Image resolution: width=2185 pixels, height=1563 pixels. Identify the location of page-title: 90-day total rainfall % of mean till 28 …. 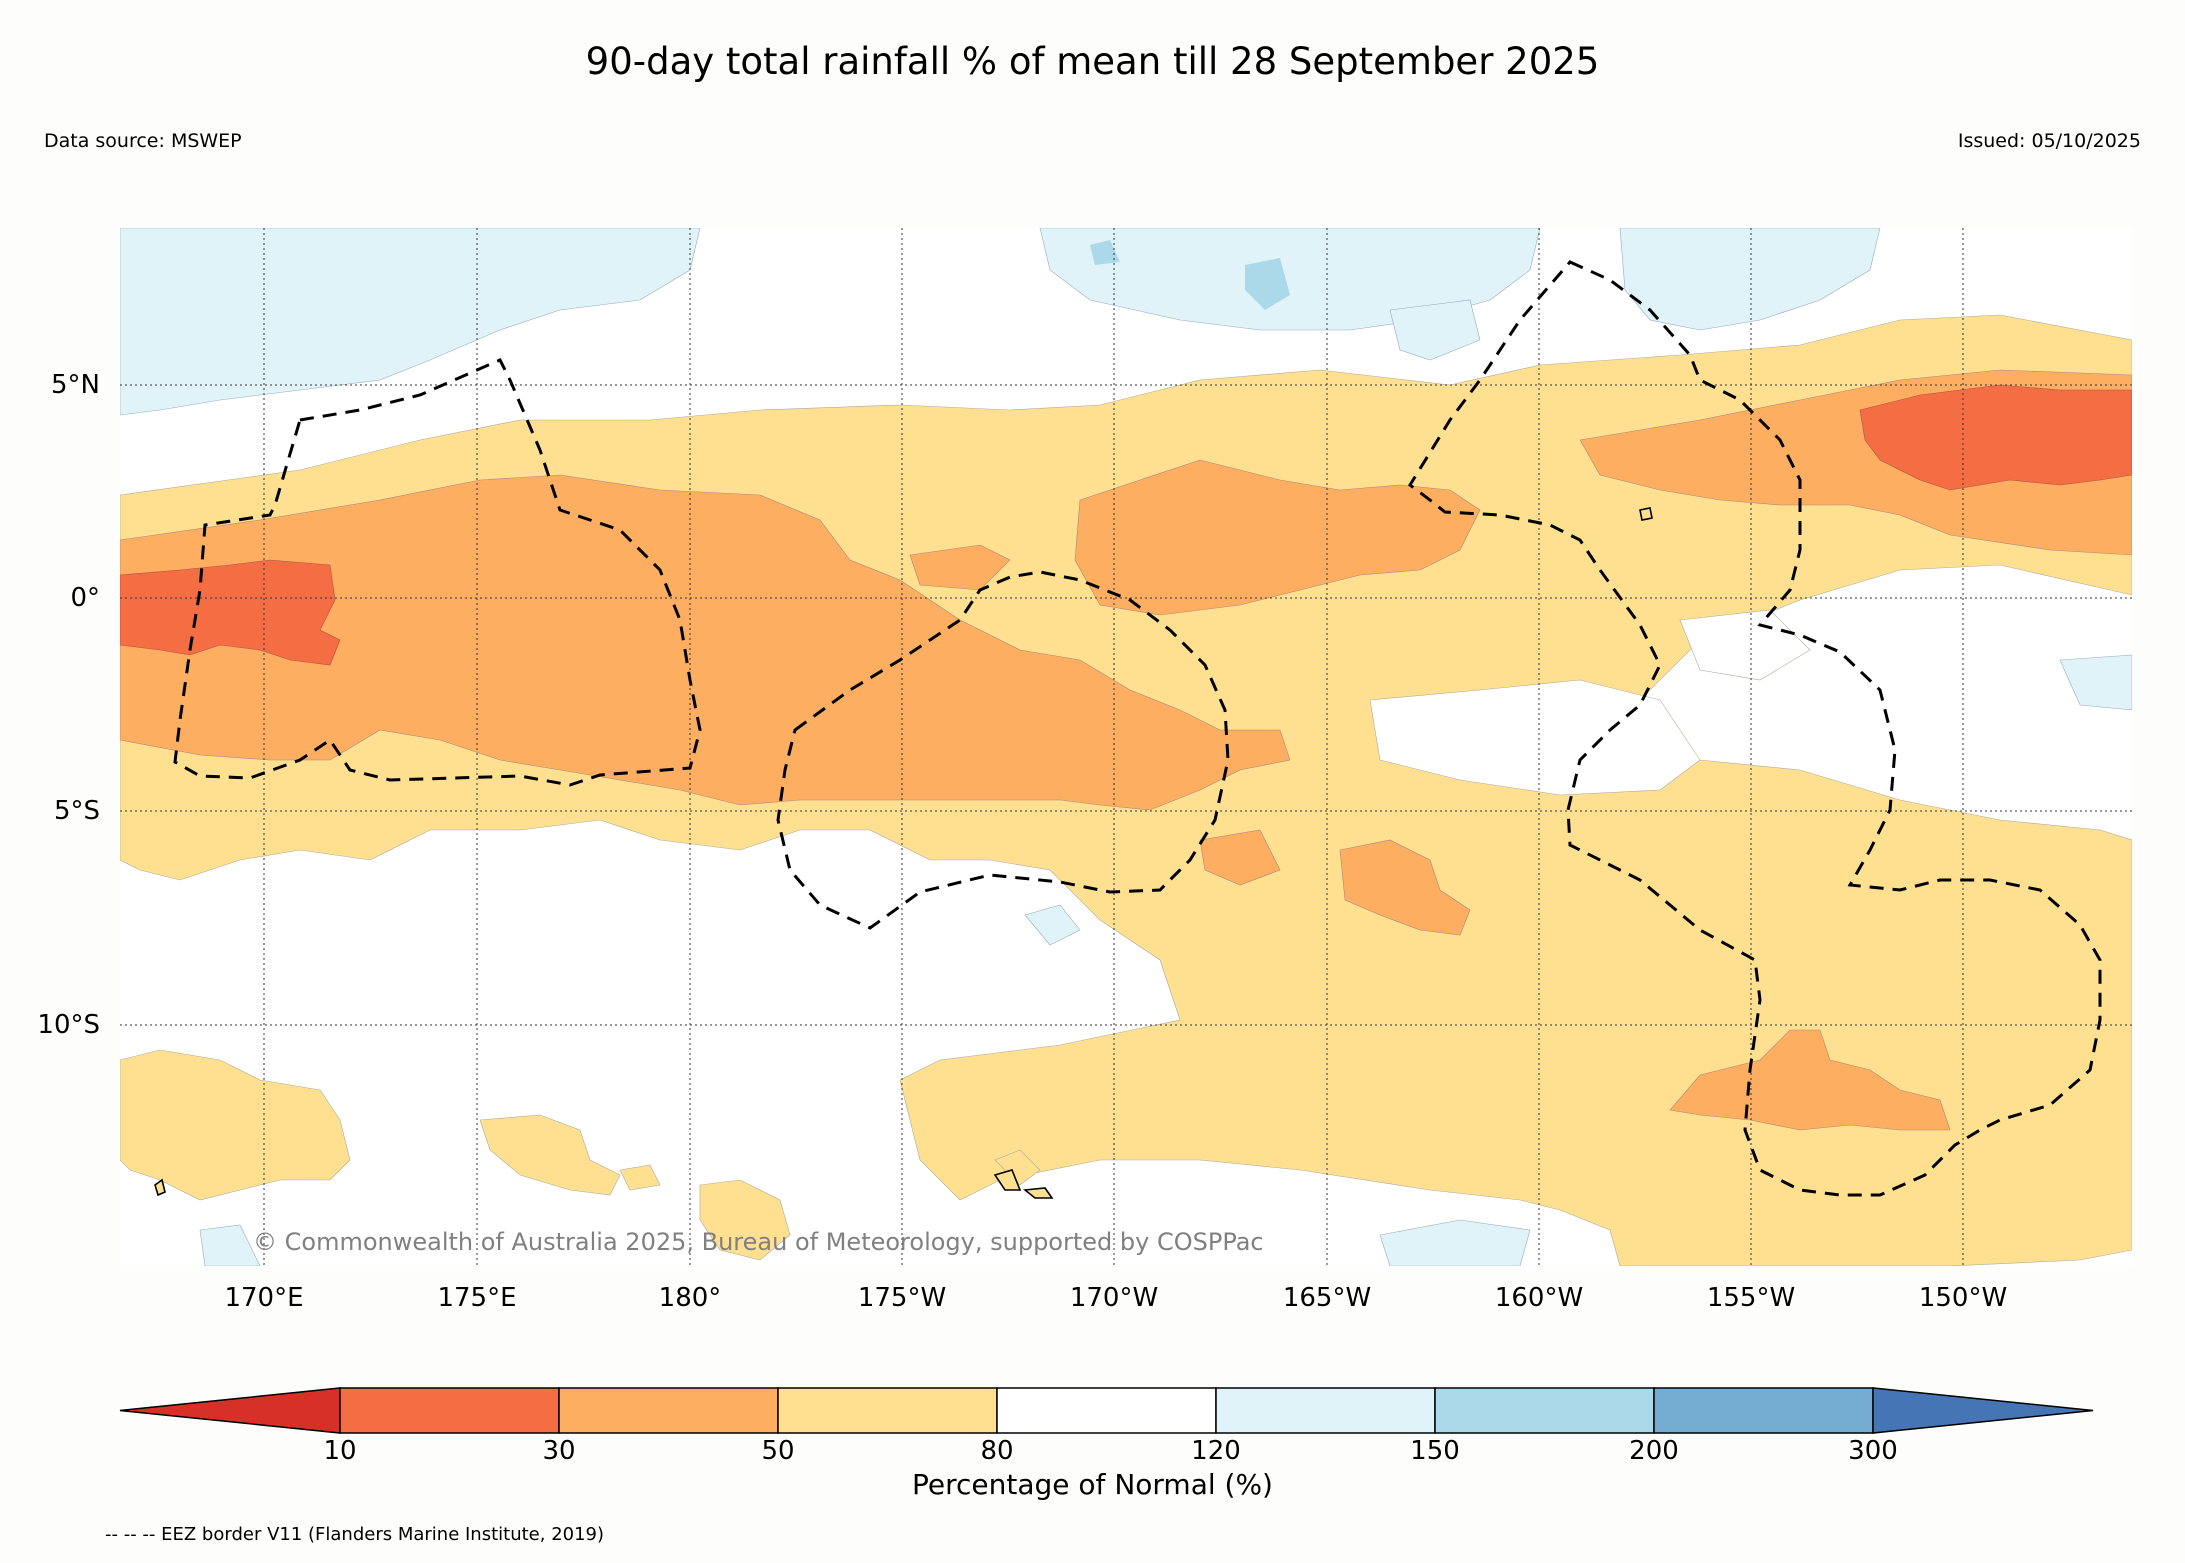
(1092, 61).